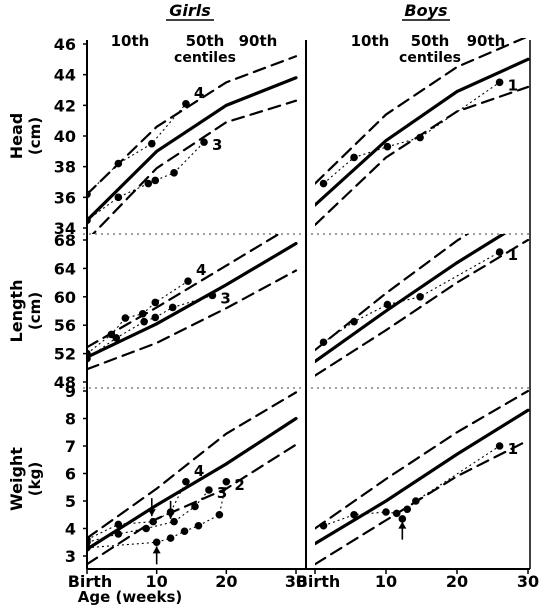 The image size is (547, 605). Describe the element at coordinates (65, 297) in the screenshot. I see `y-tick-label-length-60: 60` at that location.